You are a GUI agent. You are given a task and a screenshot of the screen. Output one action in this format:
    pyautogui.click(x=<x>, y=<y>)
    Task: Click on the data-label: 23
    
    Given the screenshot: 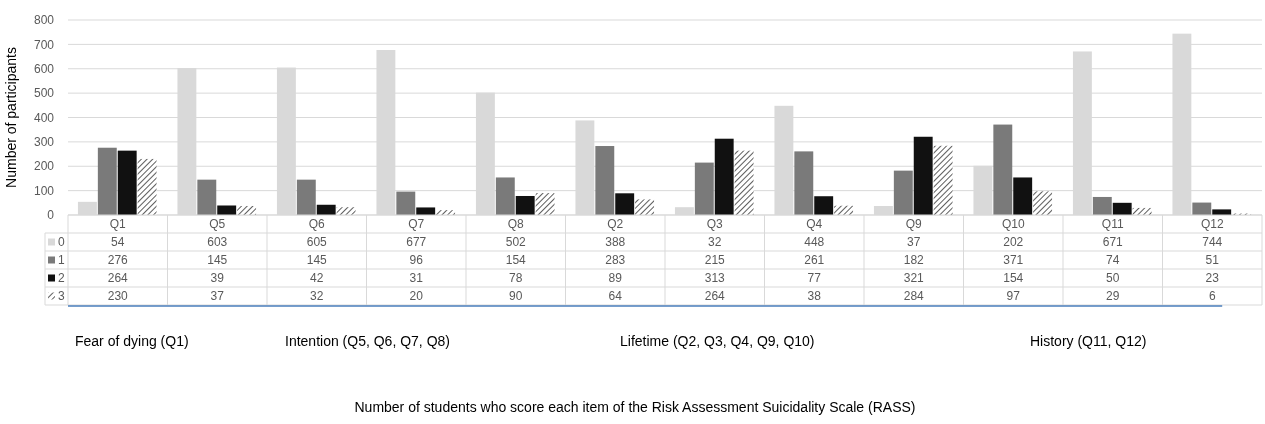 What is the action you would take?
    pyautogui.click(x=1212, y=278)
    